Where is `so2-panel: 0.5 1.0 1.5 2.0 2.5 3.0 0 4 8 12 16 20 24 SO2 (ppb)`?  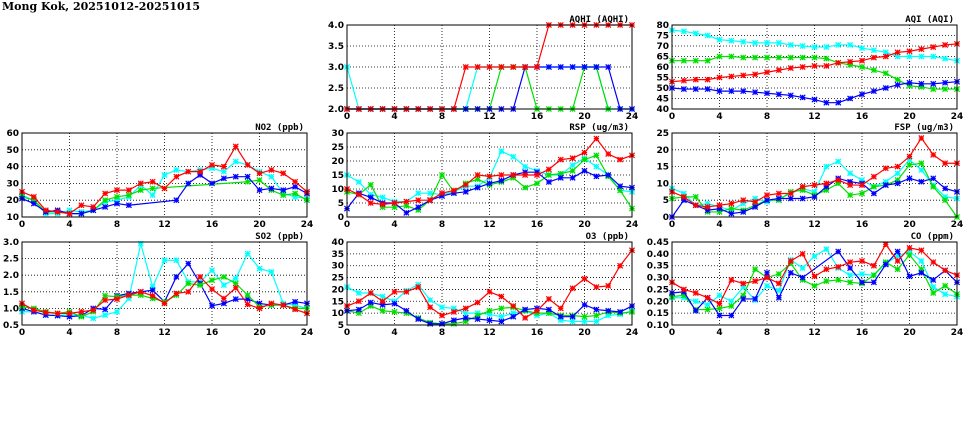 so2-panel: 0.5 1.0 1.5 2.0 2.5 3.0 0 4 8 12 16 20 24 SO2 (ppb) is located at coordinates (158, 285).